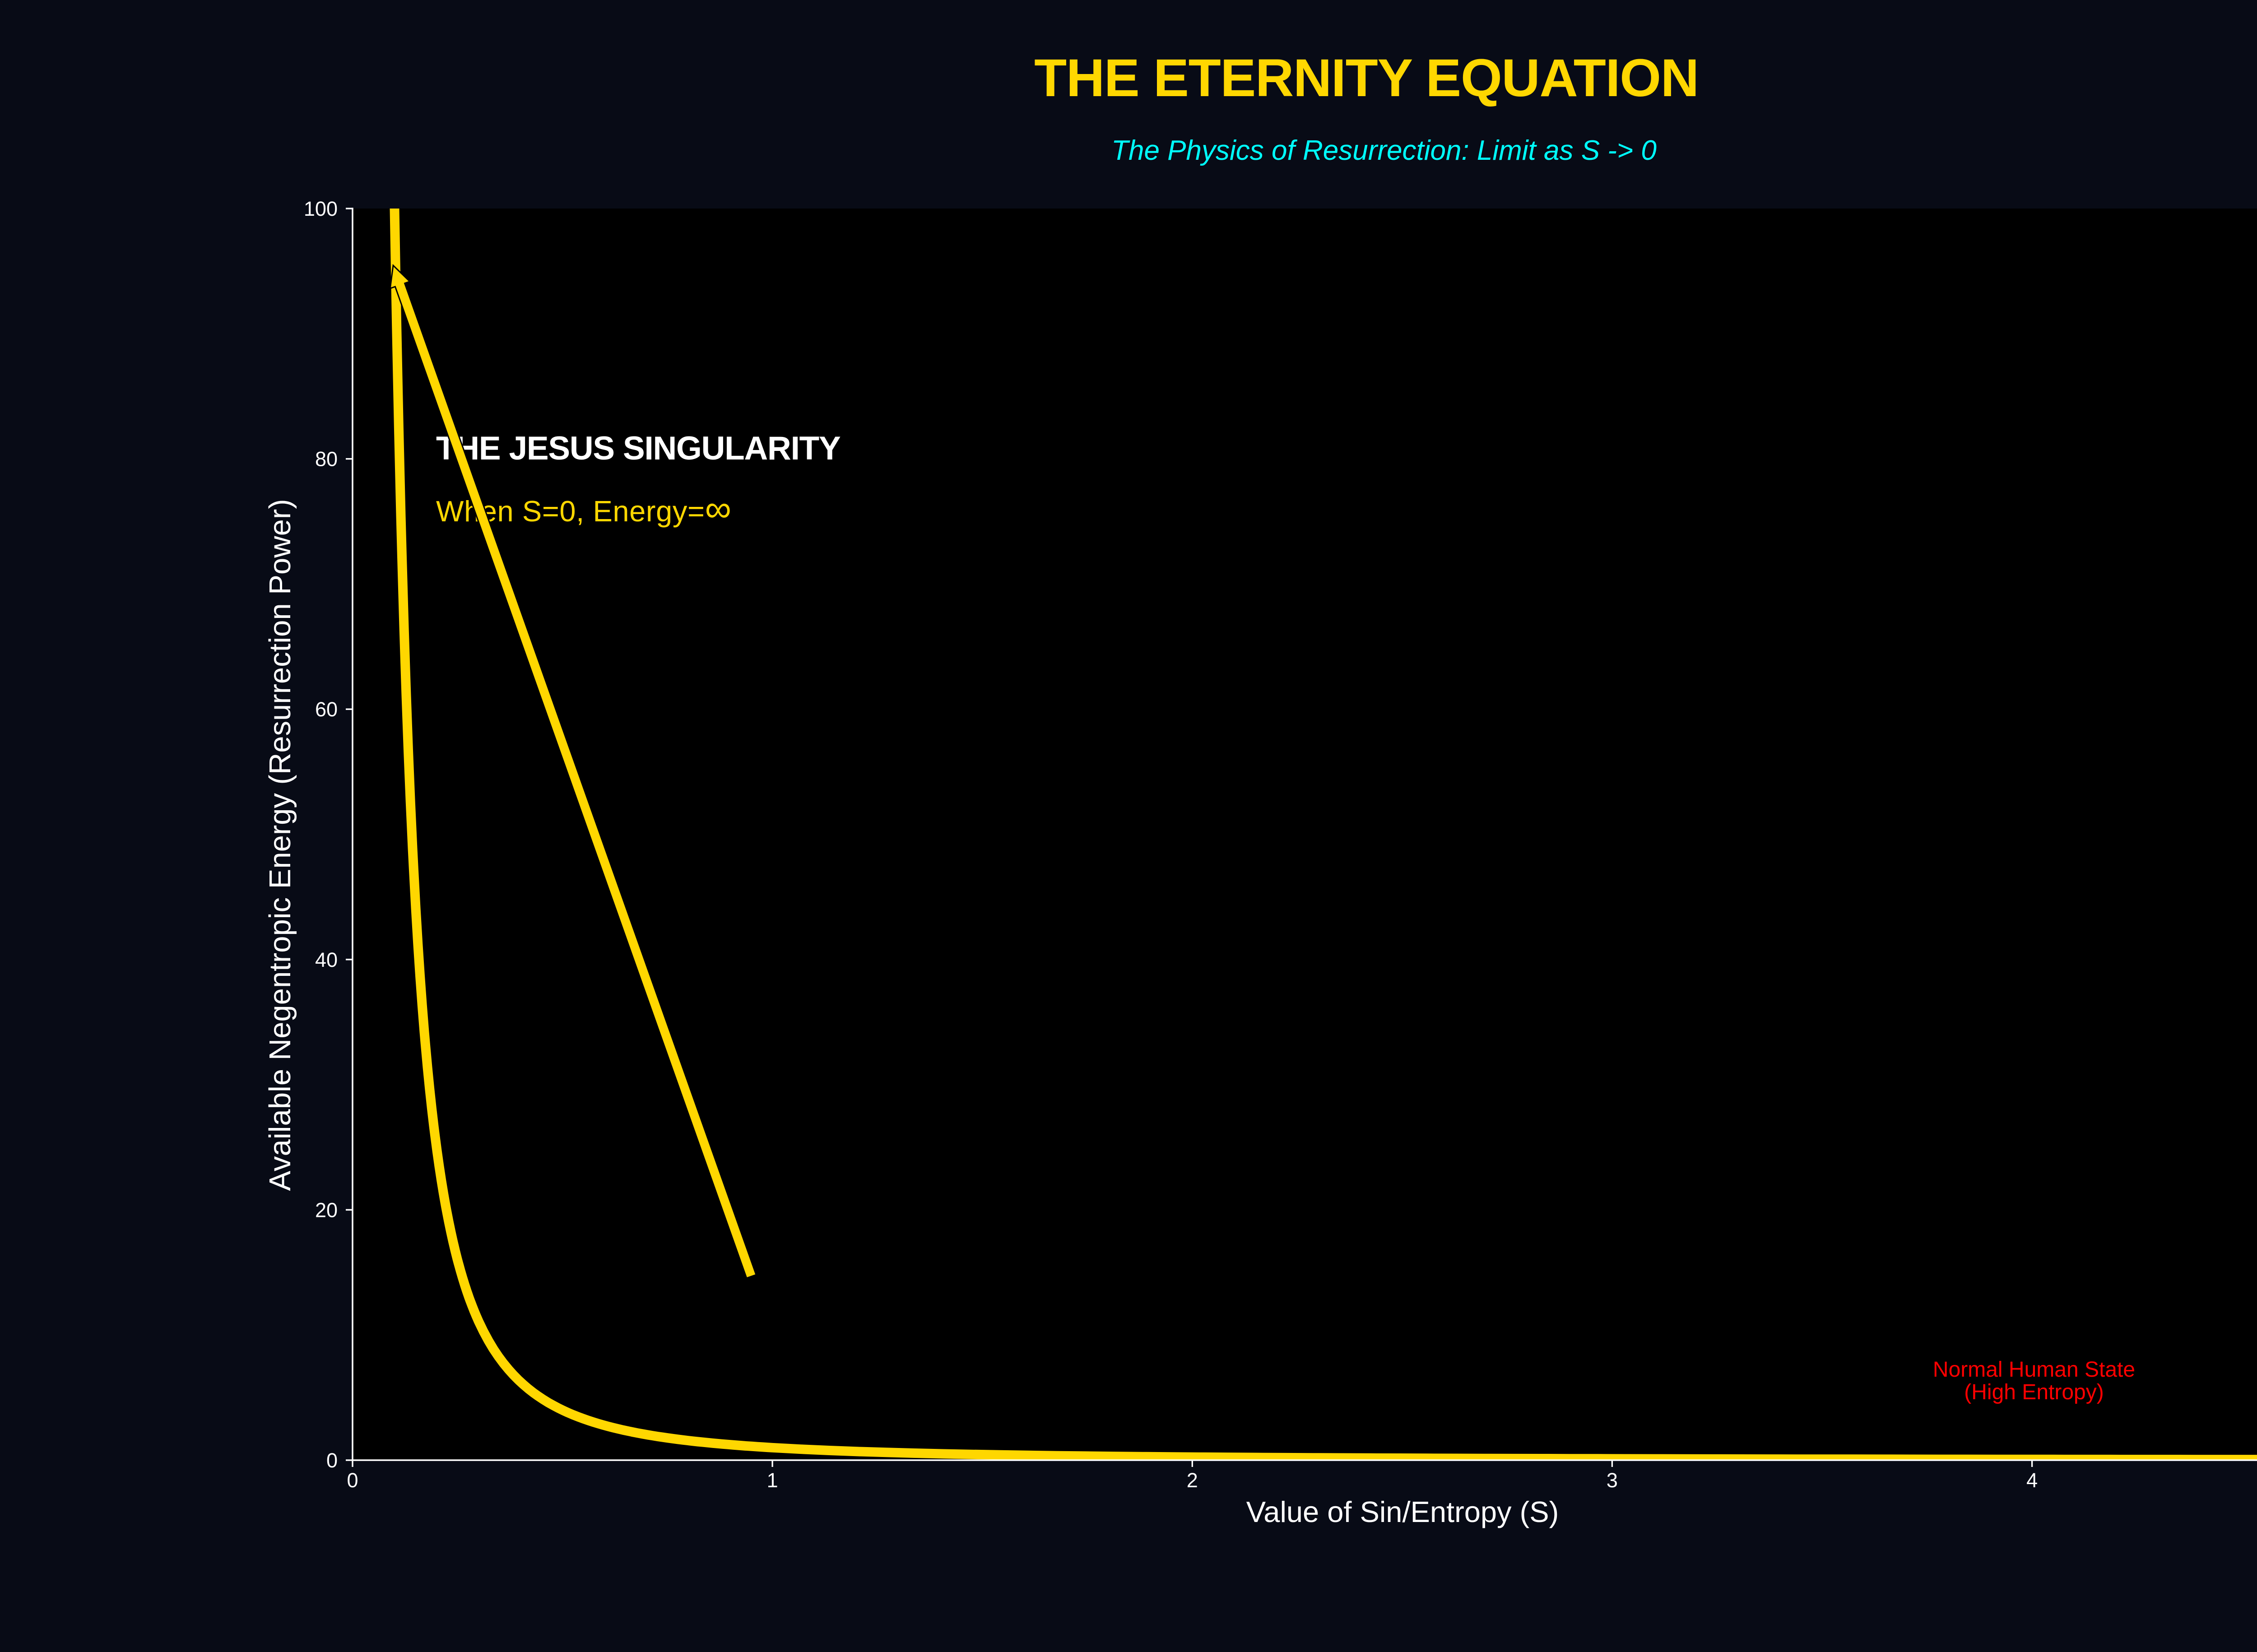 Image resolution: width=2257 pixels, height=1652 pixels. What do you see at coordinates (773, 1480) in the screenshot?
I see `svg-text: 1` at bounding box center [773, 1480].